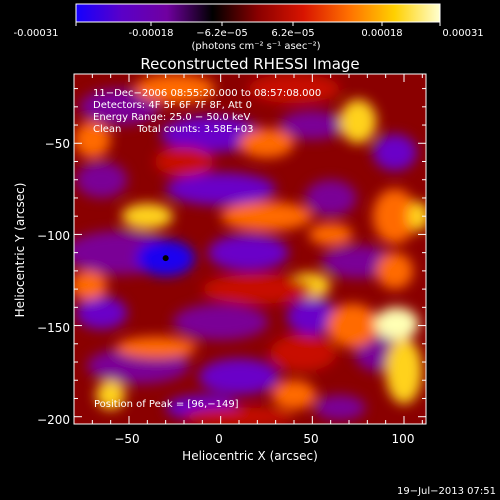  Describe the element at coordinates (20, 250) in the screenshot. I see `y-axis-label: Heliocentric Y (arcsec)` at that location.